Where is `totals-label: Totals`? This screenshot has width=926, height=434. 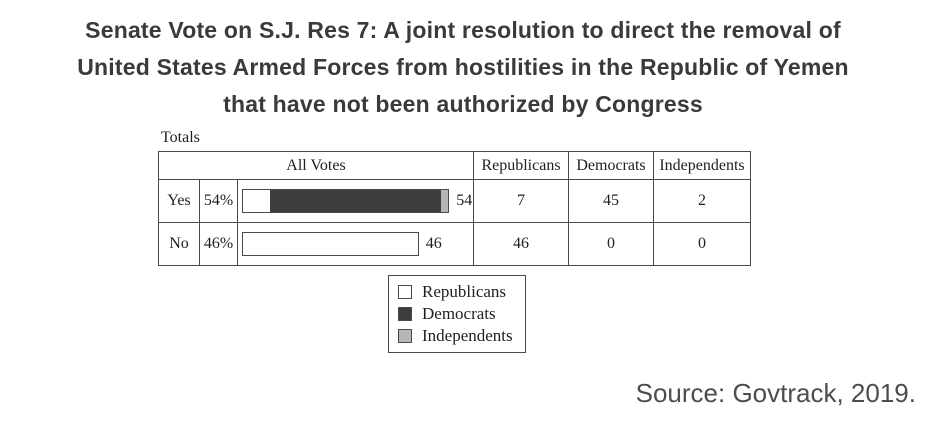
totals-label: Totals is located at coordinates (180, 137).